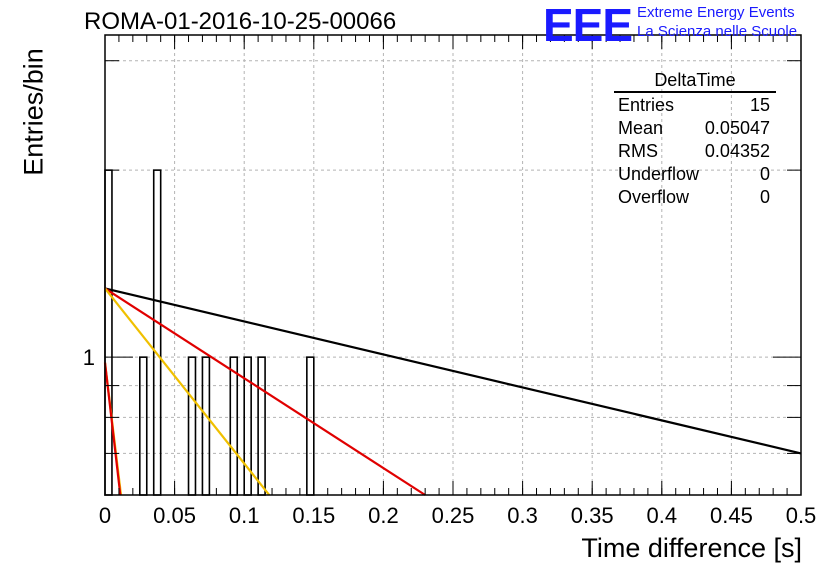 The width and height of the screenshot is (836, 572). I want to click on stats-row-mean: Mean 0.05047, so click(695, 128).